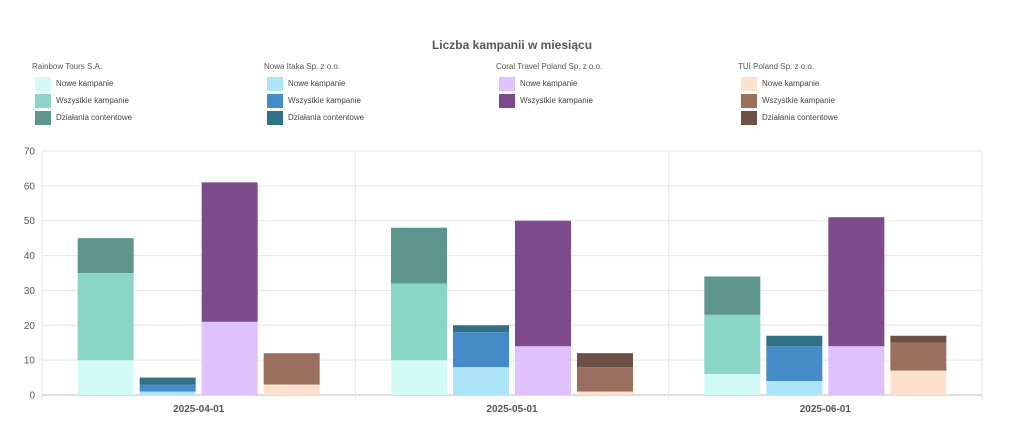  Describe the element at coordinates (30, 186) in the screenshot. I see `y-tick-label: 60` at that location.